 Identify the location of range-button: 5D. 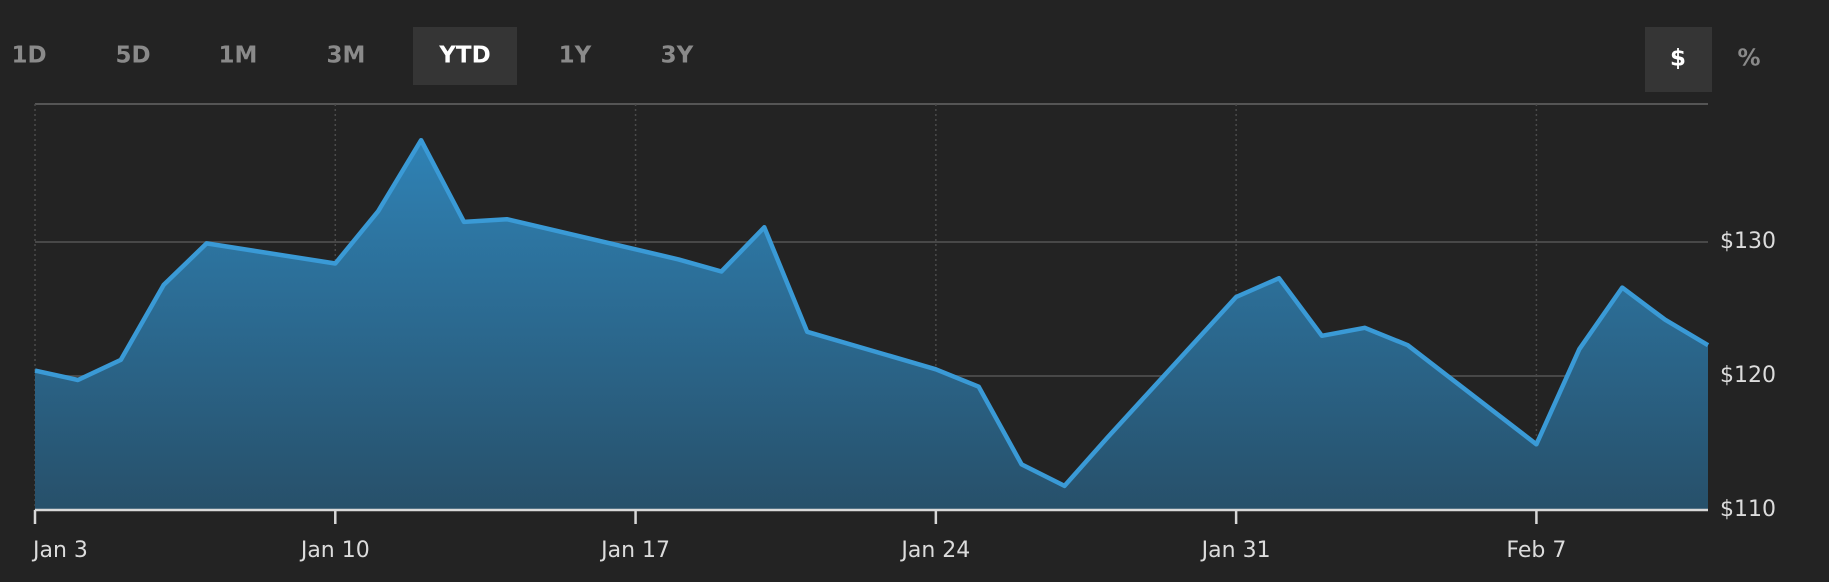
(132, 56).